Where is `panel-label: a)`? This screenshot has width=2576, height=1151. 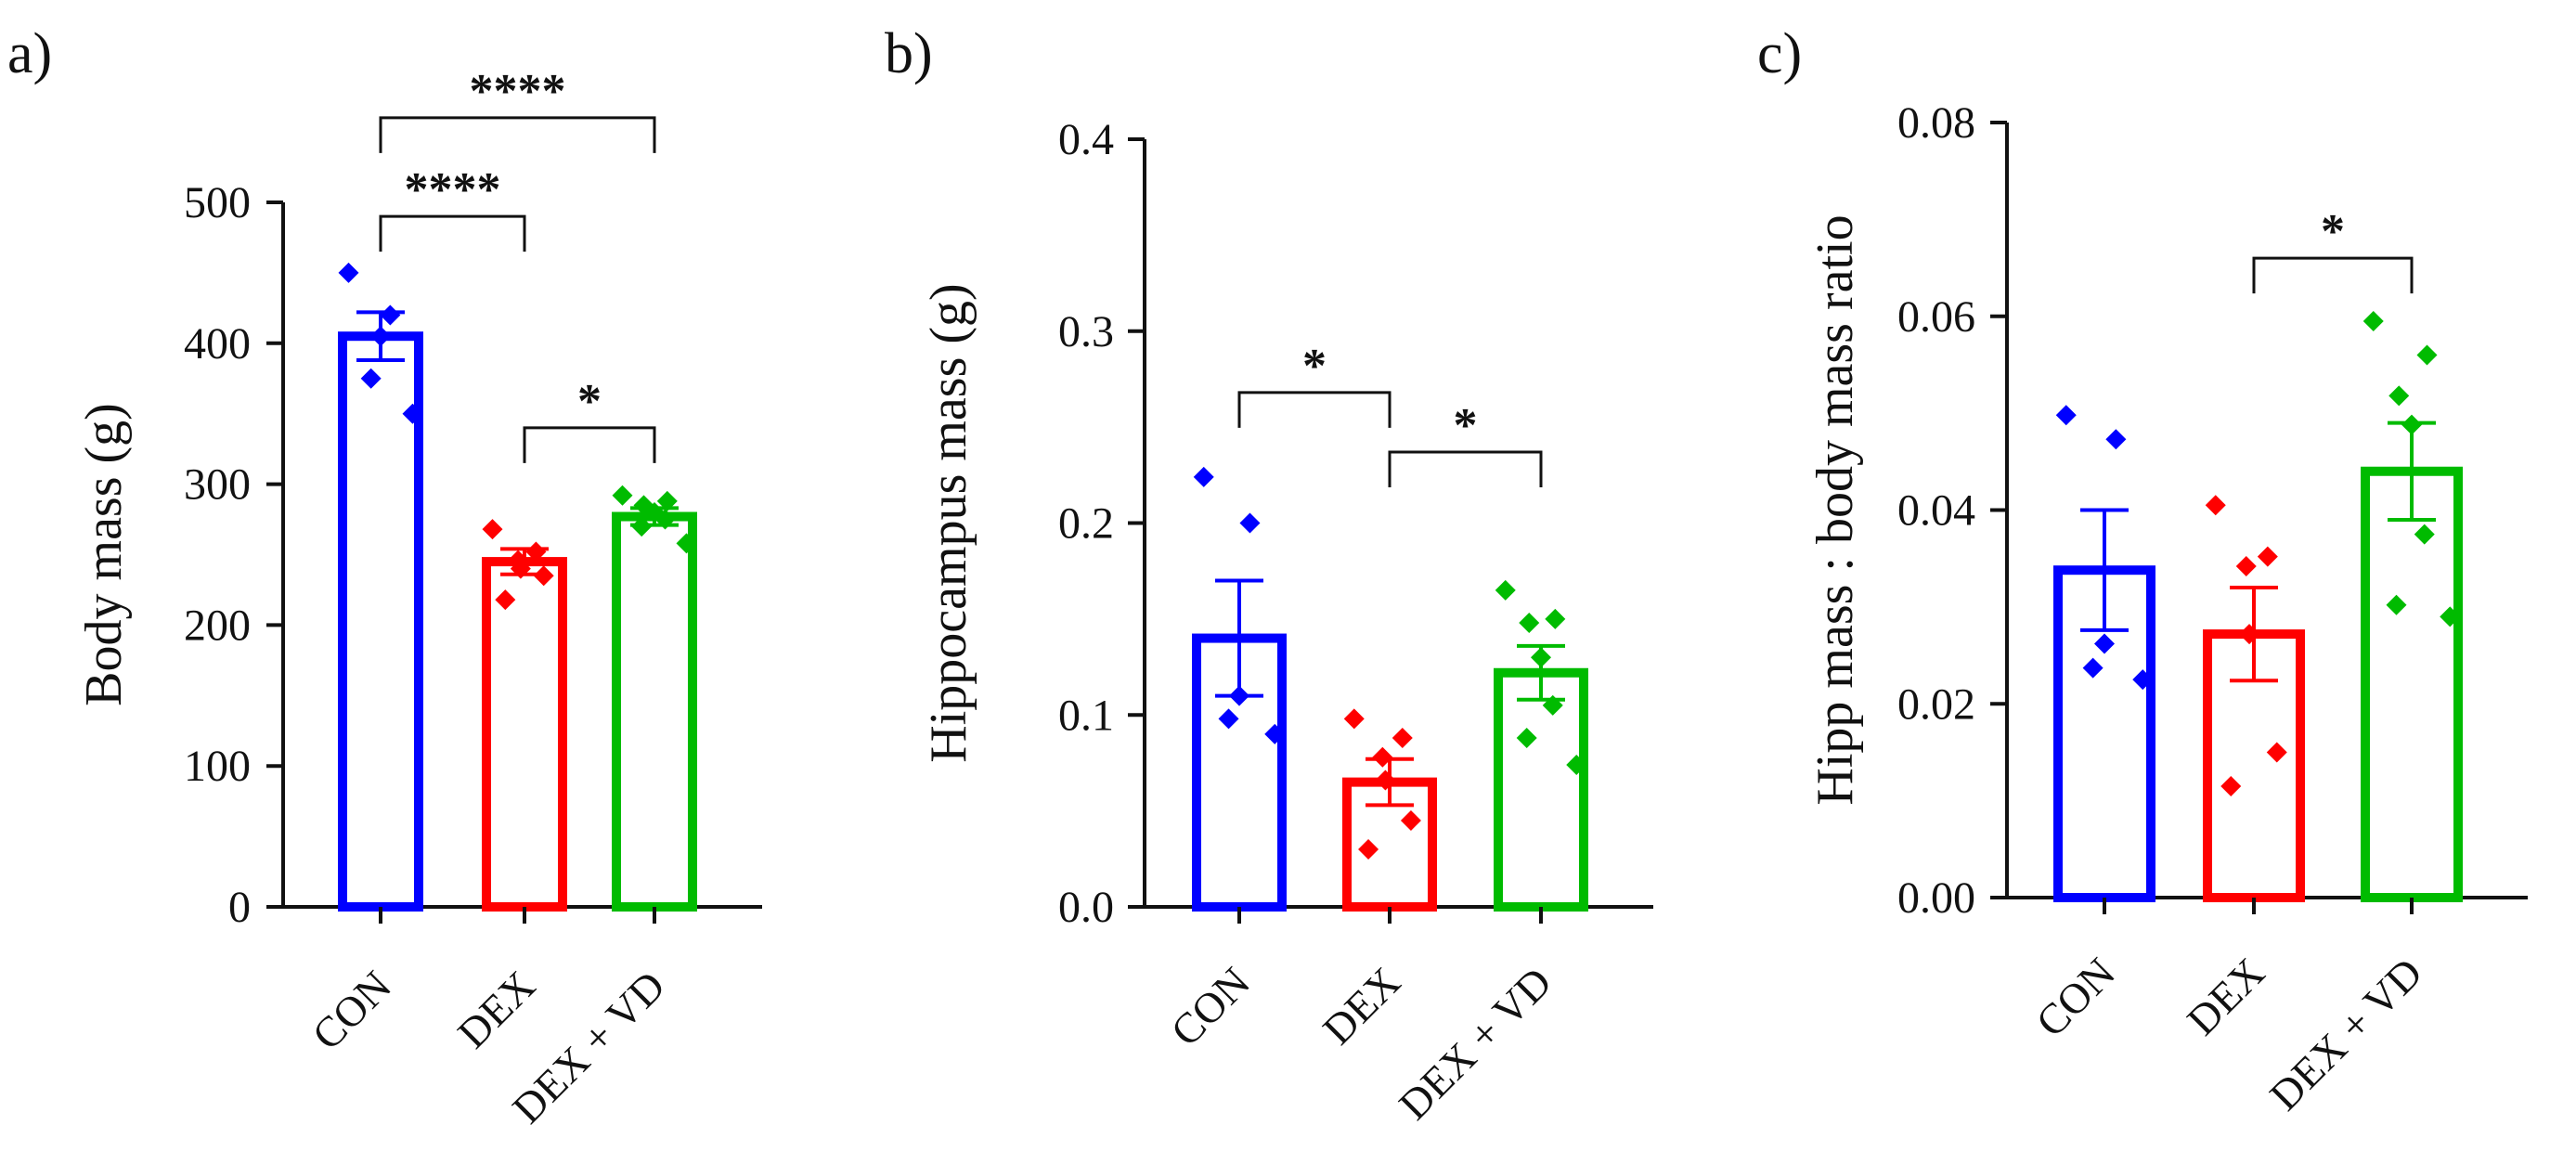 panel-label: a) is located at coordinates (29, 53).